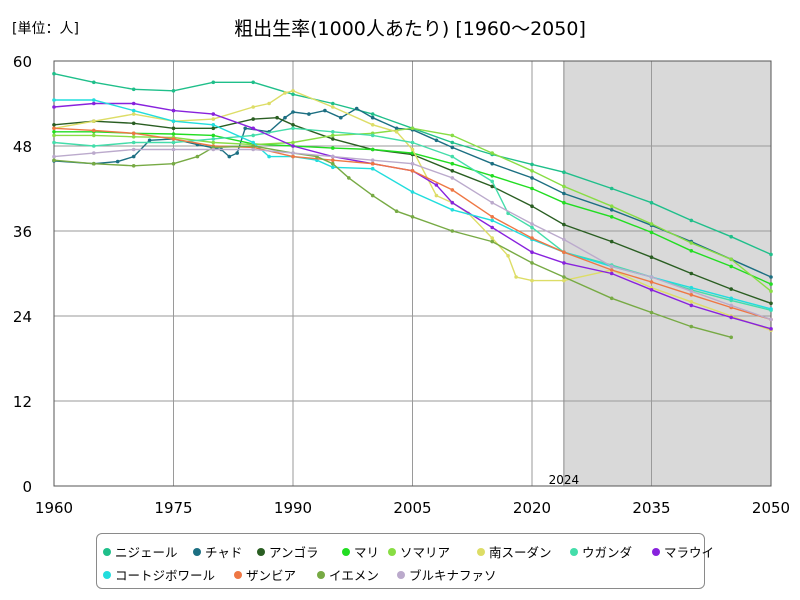 This screenshot has width=800, height=600. Describe the element at coordinates (447, 574) in the screenshot. I see `legend-item: ブルキナファソ` at that location.